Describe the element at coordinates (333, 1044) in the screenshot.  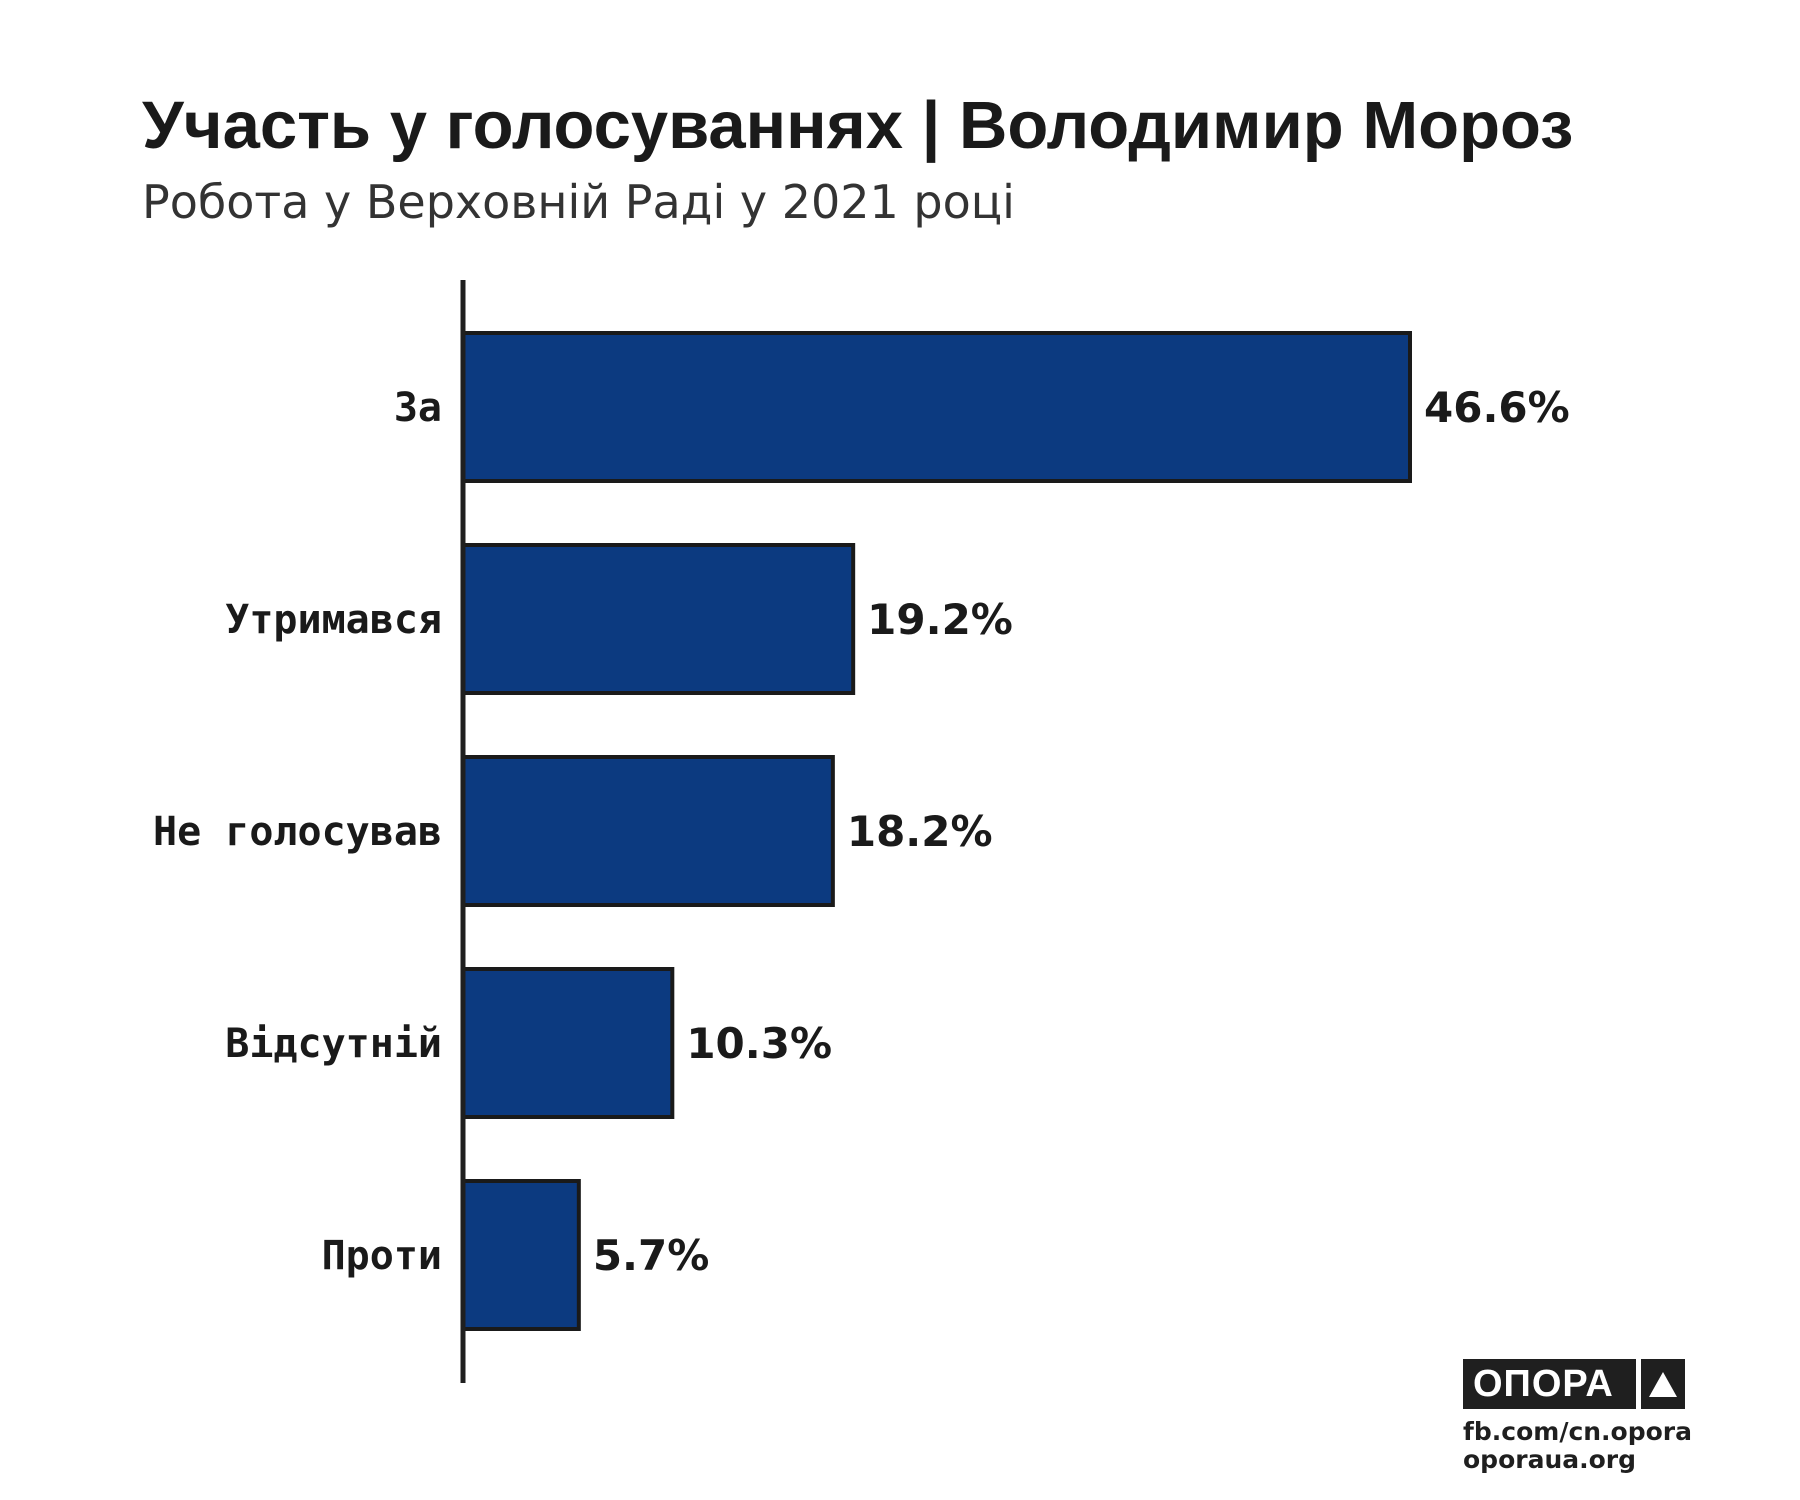
I see `category-label: Відсутній` at that location.